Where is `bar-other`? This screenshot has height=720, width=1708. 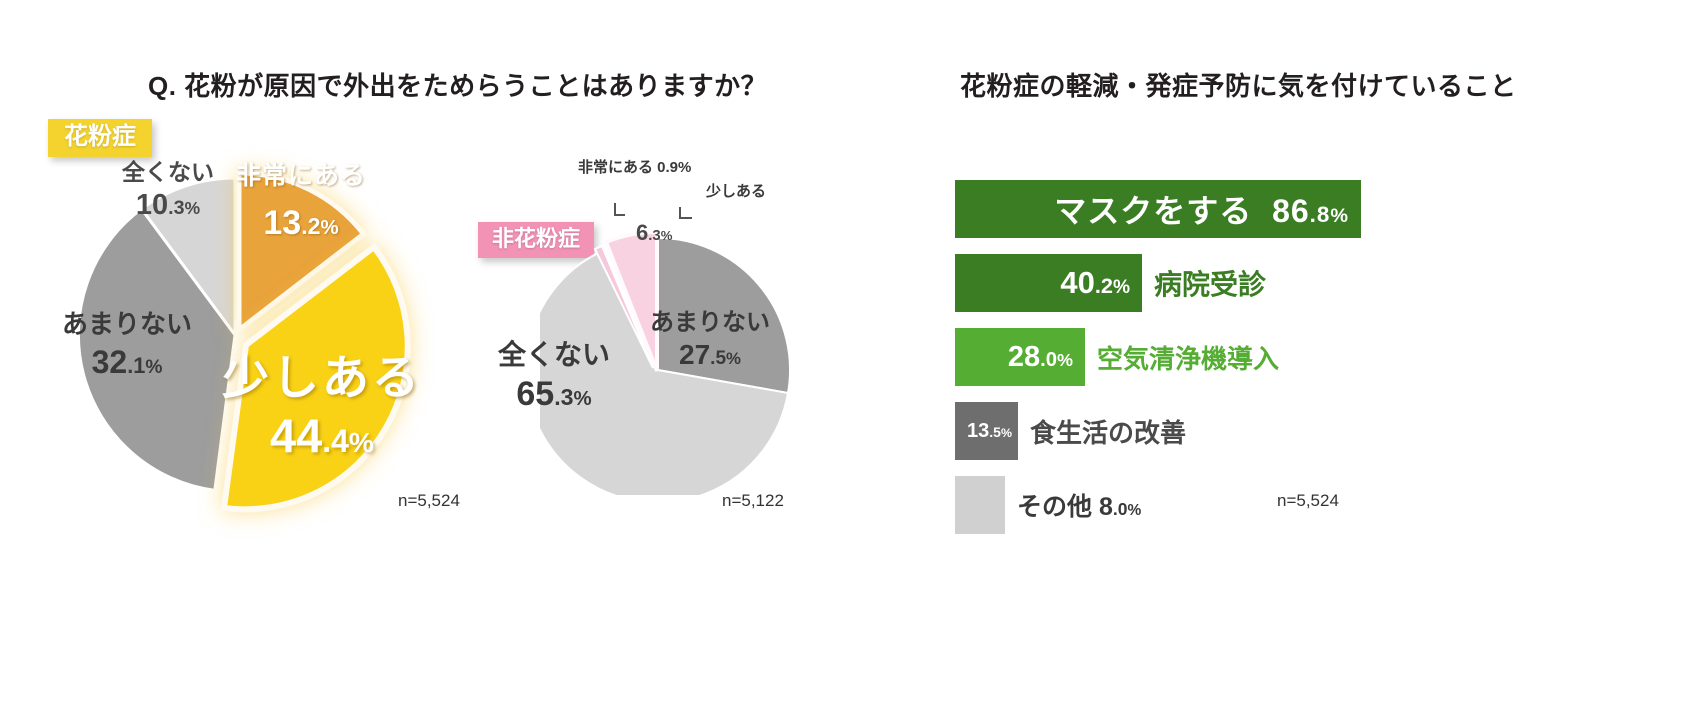
bar-other is located at coordinates (980, 505).